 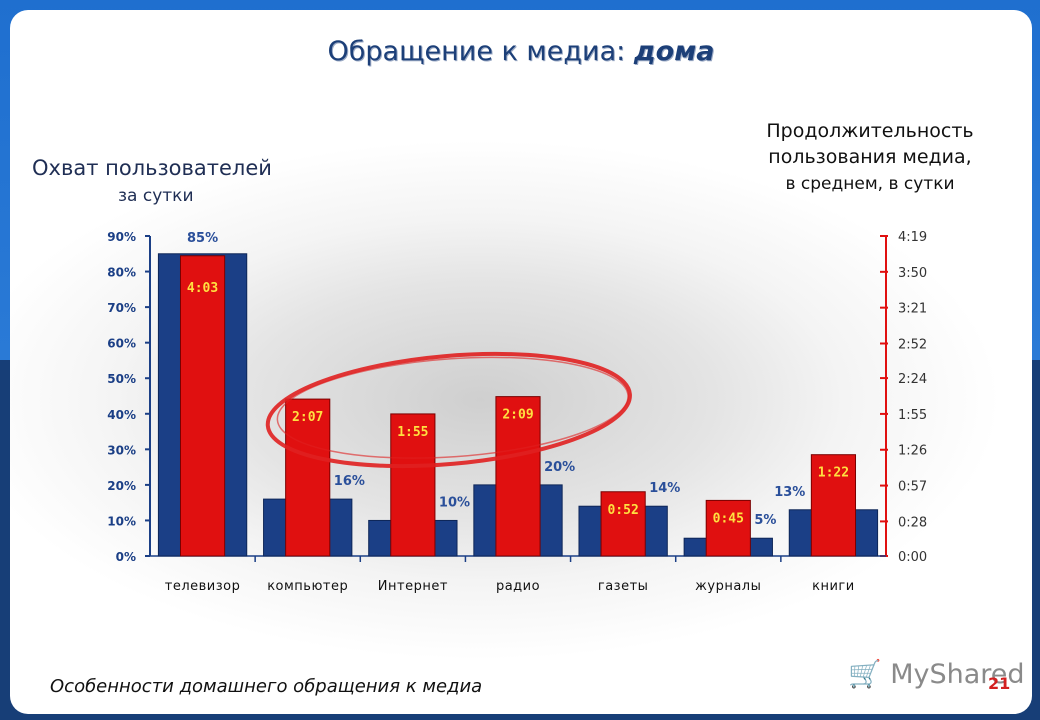 What do you see at coordinates (912, 557) in the screenshot?
I see `right-axis-tick-label: 0:00` at bounding box center [912, 557].